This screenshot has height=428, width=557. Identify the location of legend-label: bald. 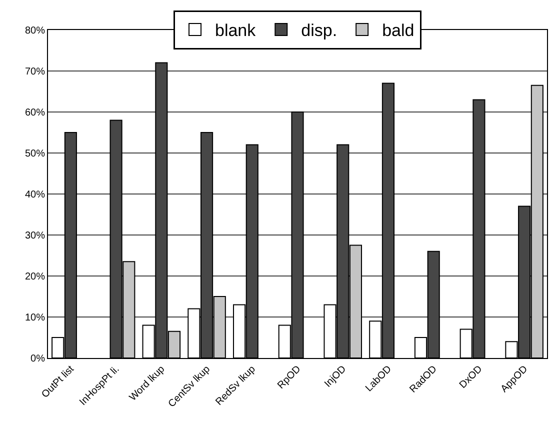
(398, 30).